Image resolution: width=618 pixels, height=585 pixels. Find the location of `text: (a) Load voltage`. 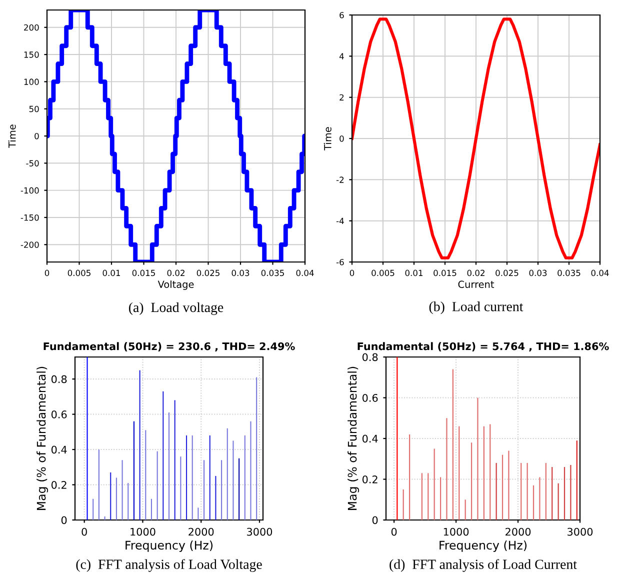

text: (a) Load voltage is located at coordinates (176, 308).